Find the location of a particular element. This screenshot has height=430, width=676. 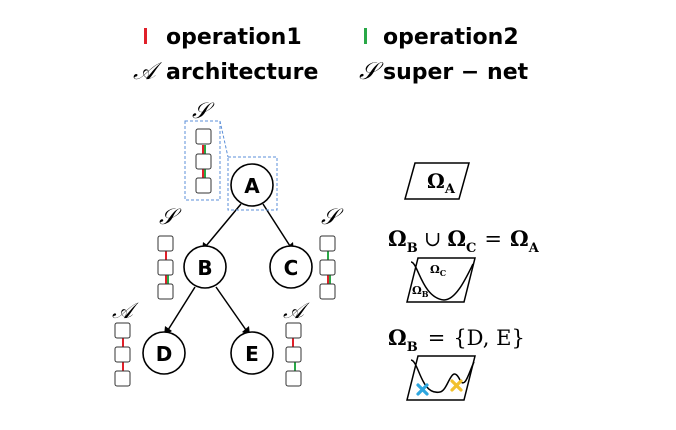

selection-curve is located at coordinates (442, 376).